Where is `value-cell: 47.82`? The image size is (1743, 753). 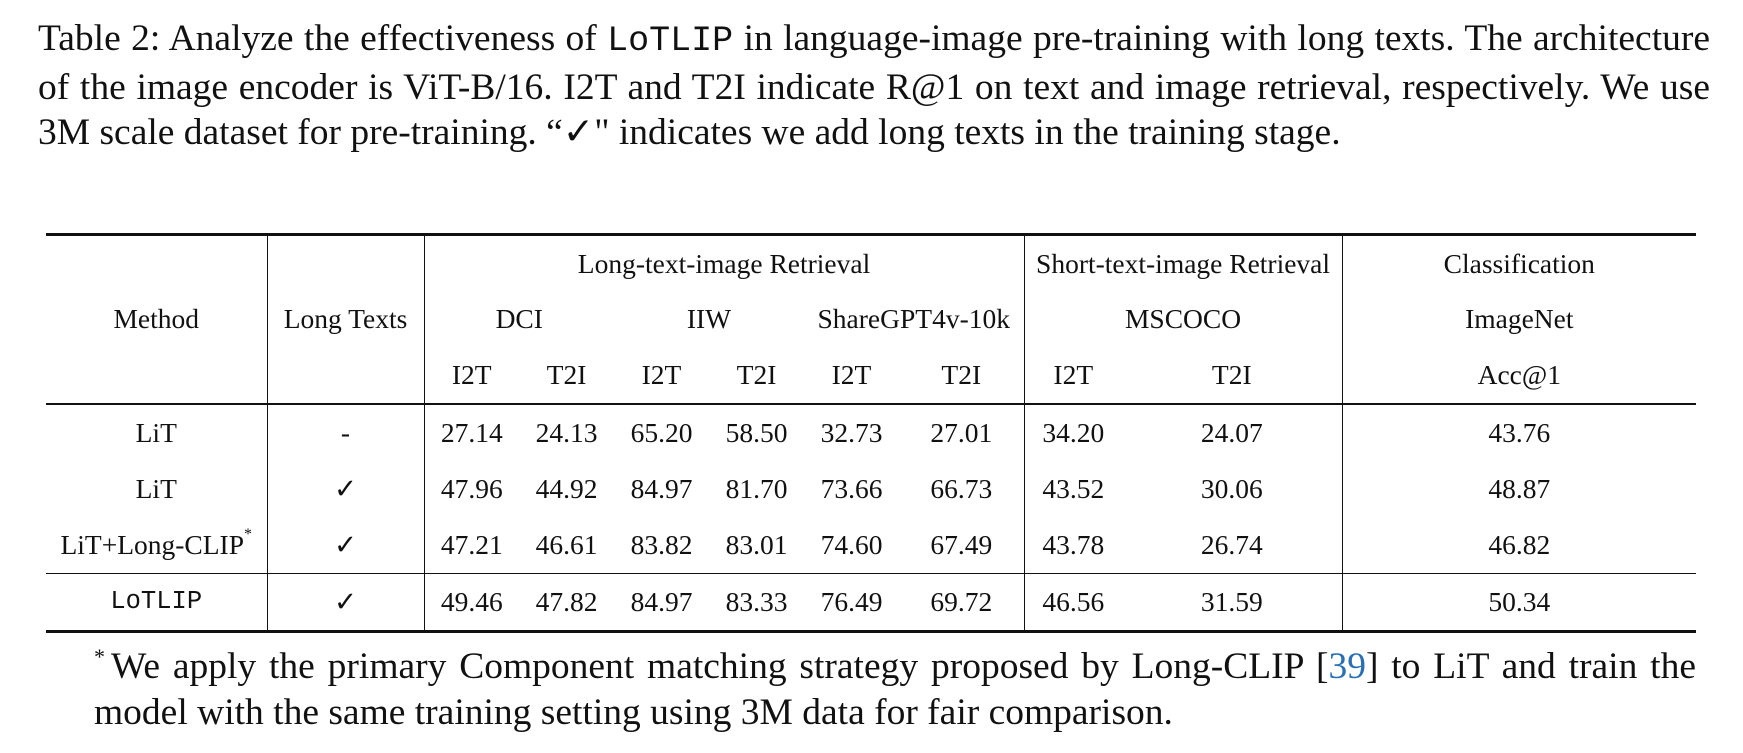 value-cell: 47.82 is located at coordinates (566, 602).